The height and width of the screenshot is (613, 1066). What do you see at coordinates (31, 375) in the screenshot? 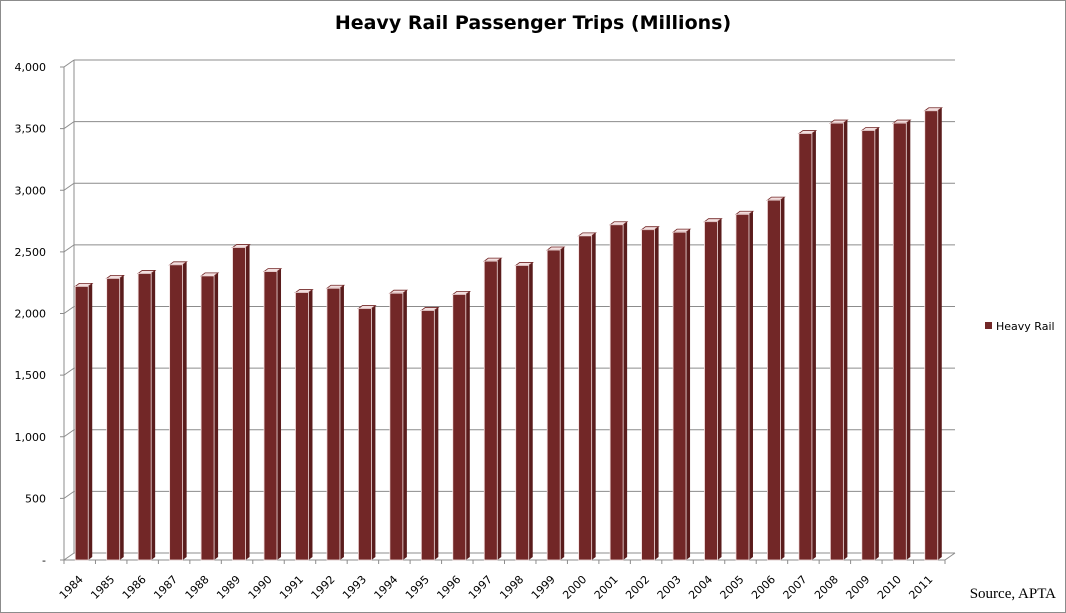
I see `y-tick-label: 1,500` at bounding box center [31, 375].